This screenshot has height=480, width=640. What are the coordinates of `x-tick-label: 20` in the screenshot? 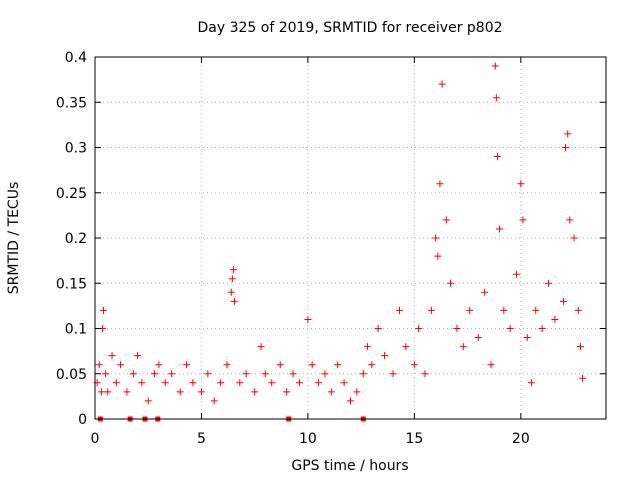 It's located at (521, 439).